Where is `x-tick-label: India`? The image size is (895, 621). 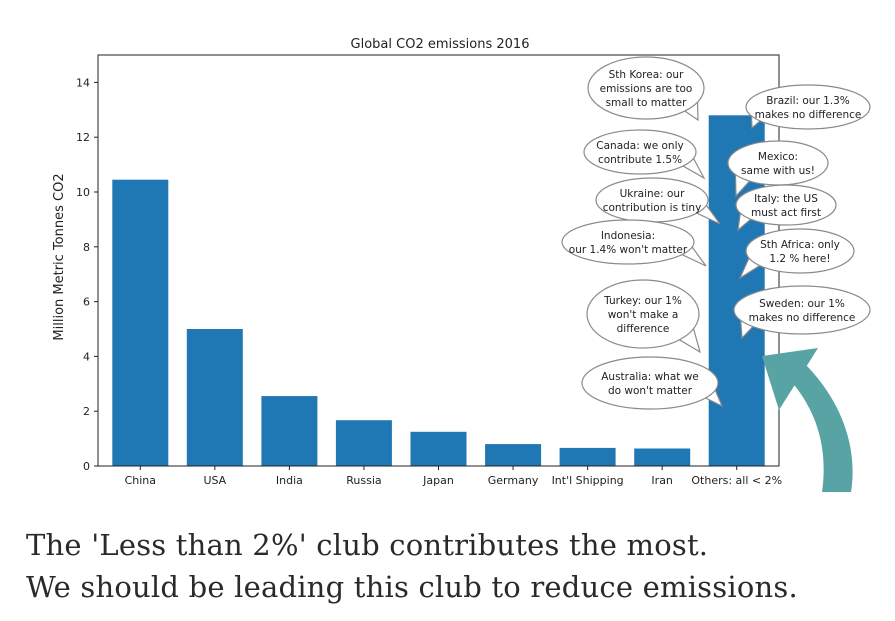 x-tick-label: India is located at coordinates (289, 480).